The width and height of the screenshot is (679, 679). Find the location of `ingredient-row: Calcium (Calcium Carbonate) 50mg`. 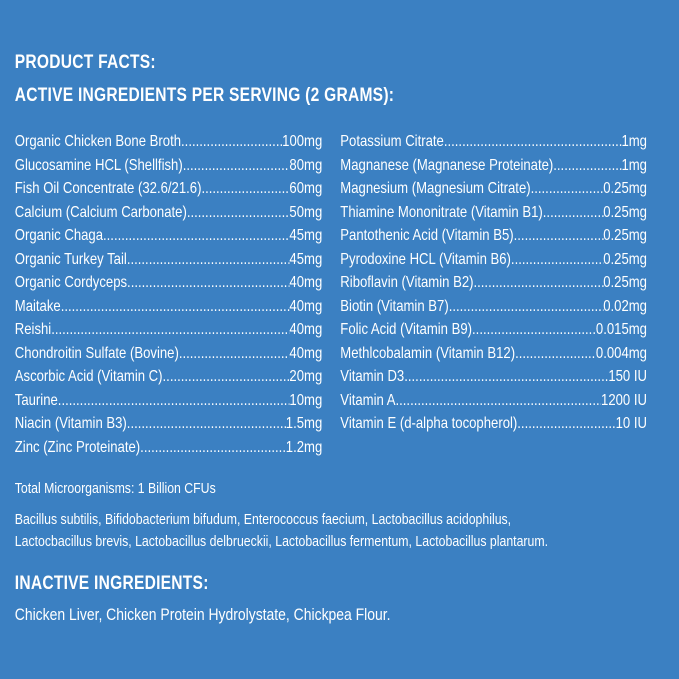

ingredient-row: Calcium (Calcium Carbonate) 50mg is located at coordinates (169, 216).